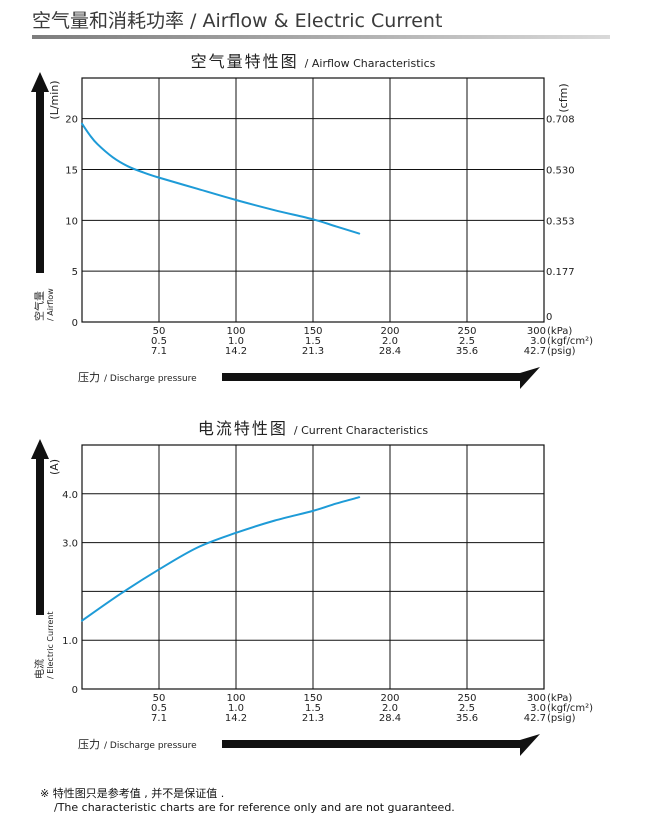 Image resolution: width=654 pixels, height=836 pixels. What do you see at coordinates (71, 221) in the screenshot?
I see `y-tick-label: 10` at bounding box center [71, 221].